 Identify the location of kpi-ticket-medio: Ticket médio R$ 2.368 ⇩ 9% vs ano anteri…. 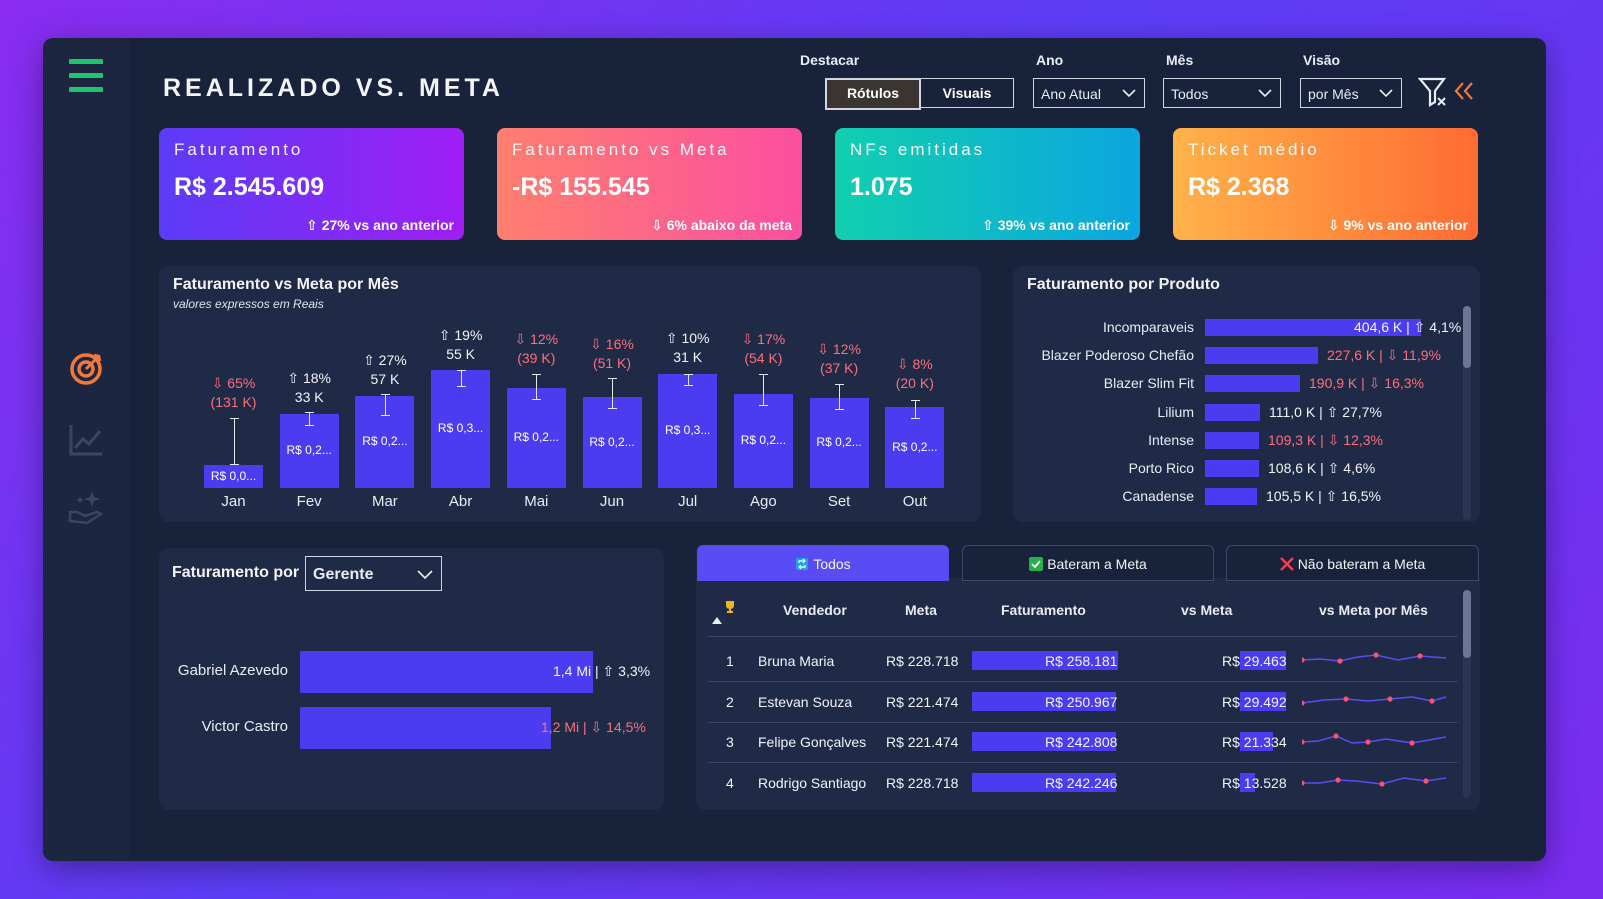
(1325, 184).